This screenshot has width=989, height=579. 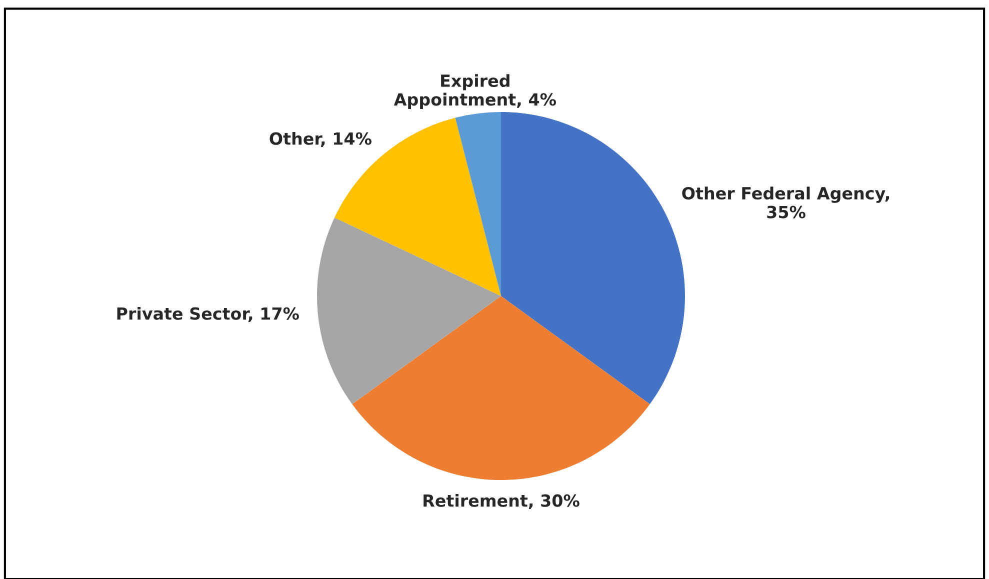 What do you see at coordinates (321, 140) in the screenshot?
I see `slice-label: Other, 14%` at bounding box center [321, 140].